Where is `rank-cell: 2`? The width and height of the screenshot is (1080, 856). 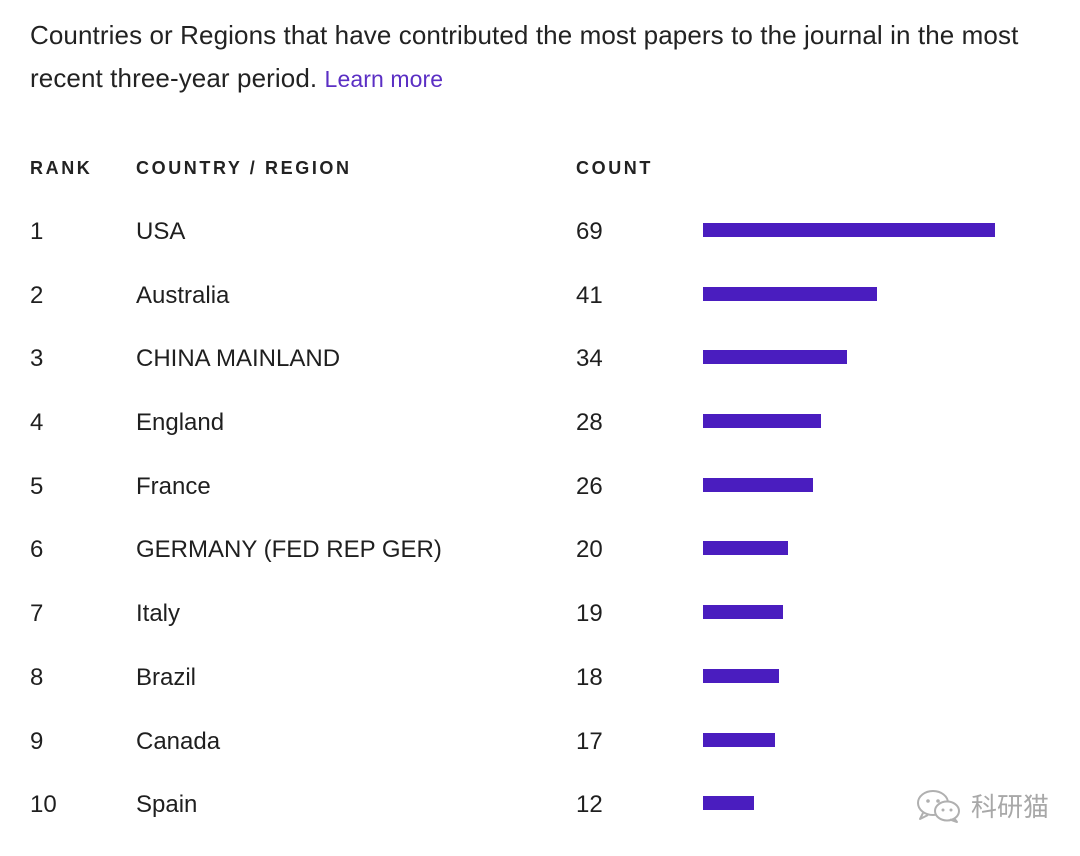
rank-cell: 2 is located at coordinates (37, 295).